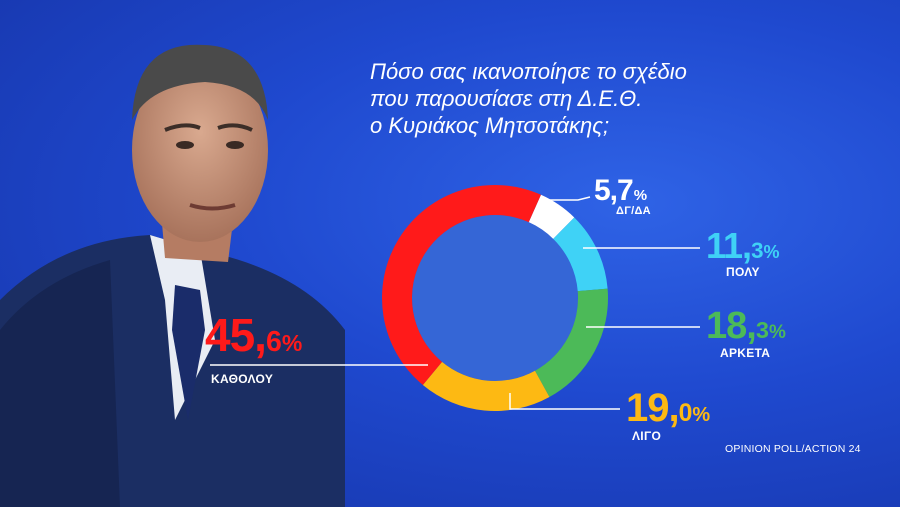 Image resolution: width=900 pixels, height=507 pixels. What do you see at coordinates (571, 343) in the screenshot?
I see `slice-arketa` at bounding box center [571, 343].